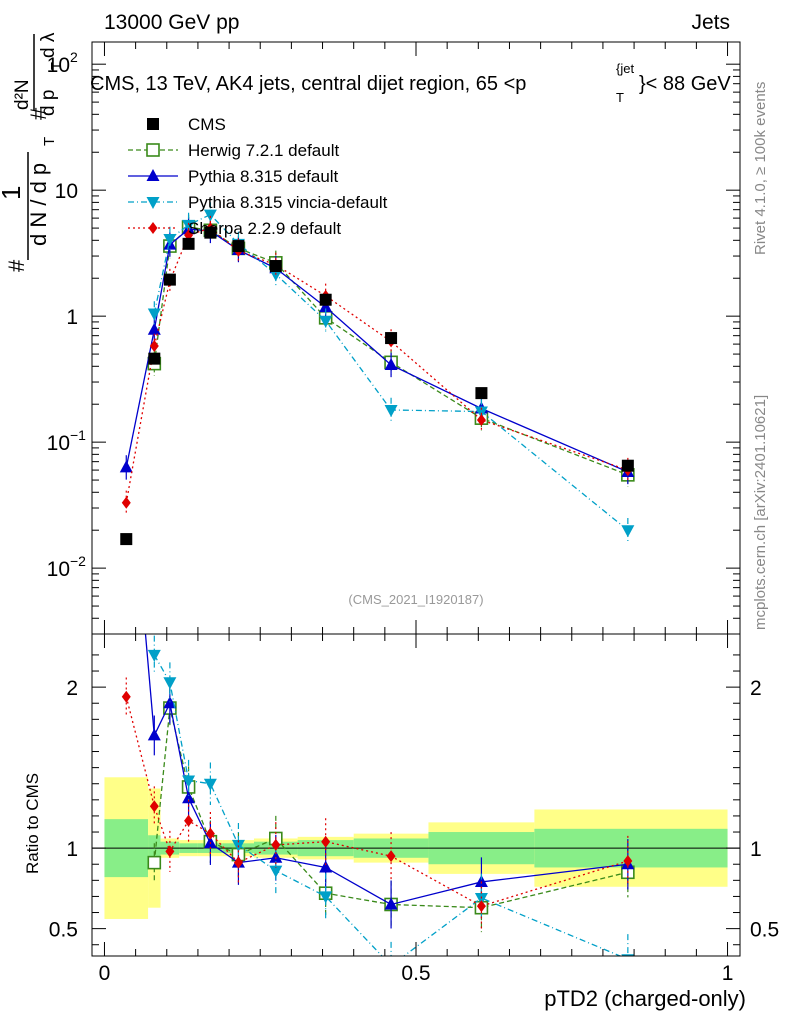 The height and width of the screenshot is (1024, 786). Describe the element at coordinates (620, 97) in the screenshot. I see `chart-title-sub: T` at that location.